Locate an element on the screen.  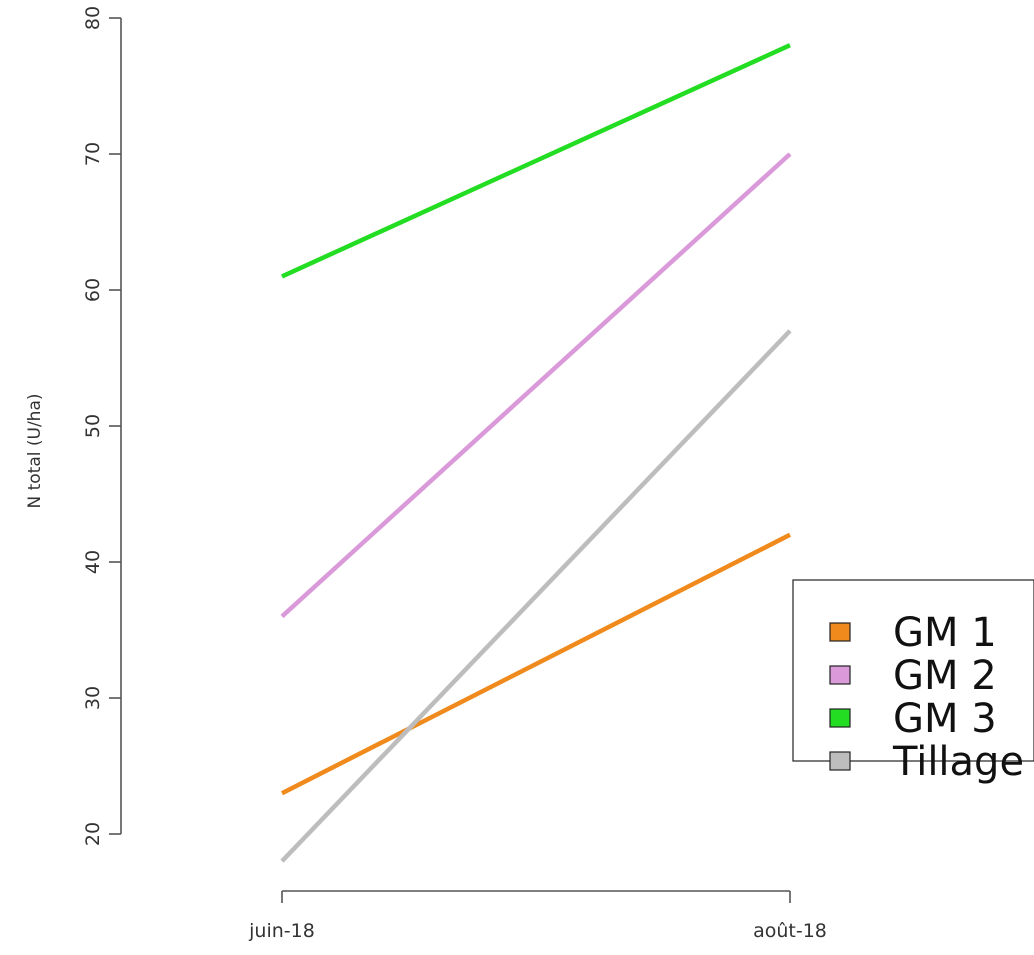
x-axis-ticks: juin-18 août-18 is located at coordinates (537, 916).